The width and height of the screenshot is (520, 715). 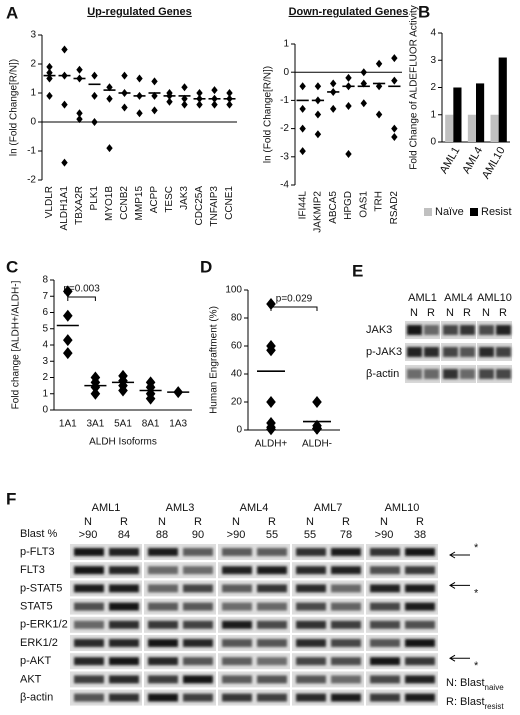 What do you see at coordinates (124, 203) in the screenshot?
I see `x-tick-label: CCNB2` at bounding box center [124, 203].